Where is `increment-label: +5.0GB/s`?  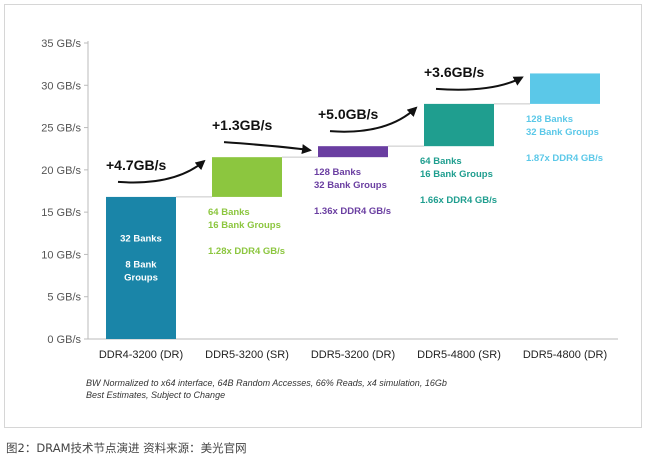
increment-label: +5.0GB/s is located at coordinates (348, 114).